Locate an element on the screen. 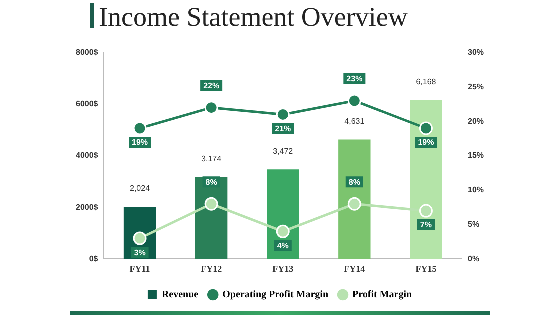 Image resolution: width=560 pixels, height=315 pixels. legend-label: Operating Profit Margin is located at coordinates (275, 295).